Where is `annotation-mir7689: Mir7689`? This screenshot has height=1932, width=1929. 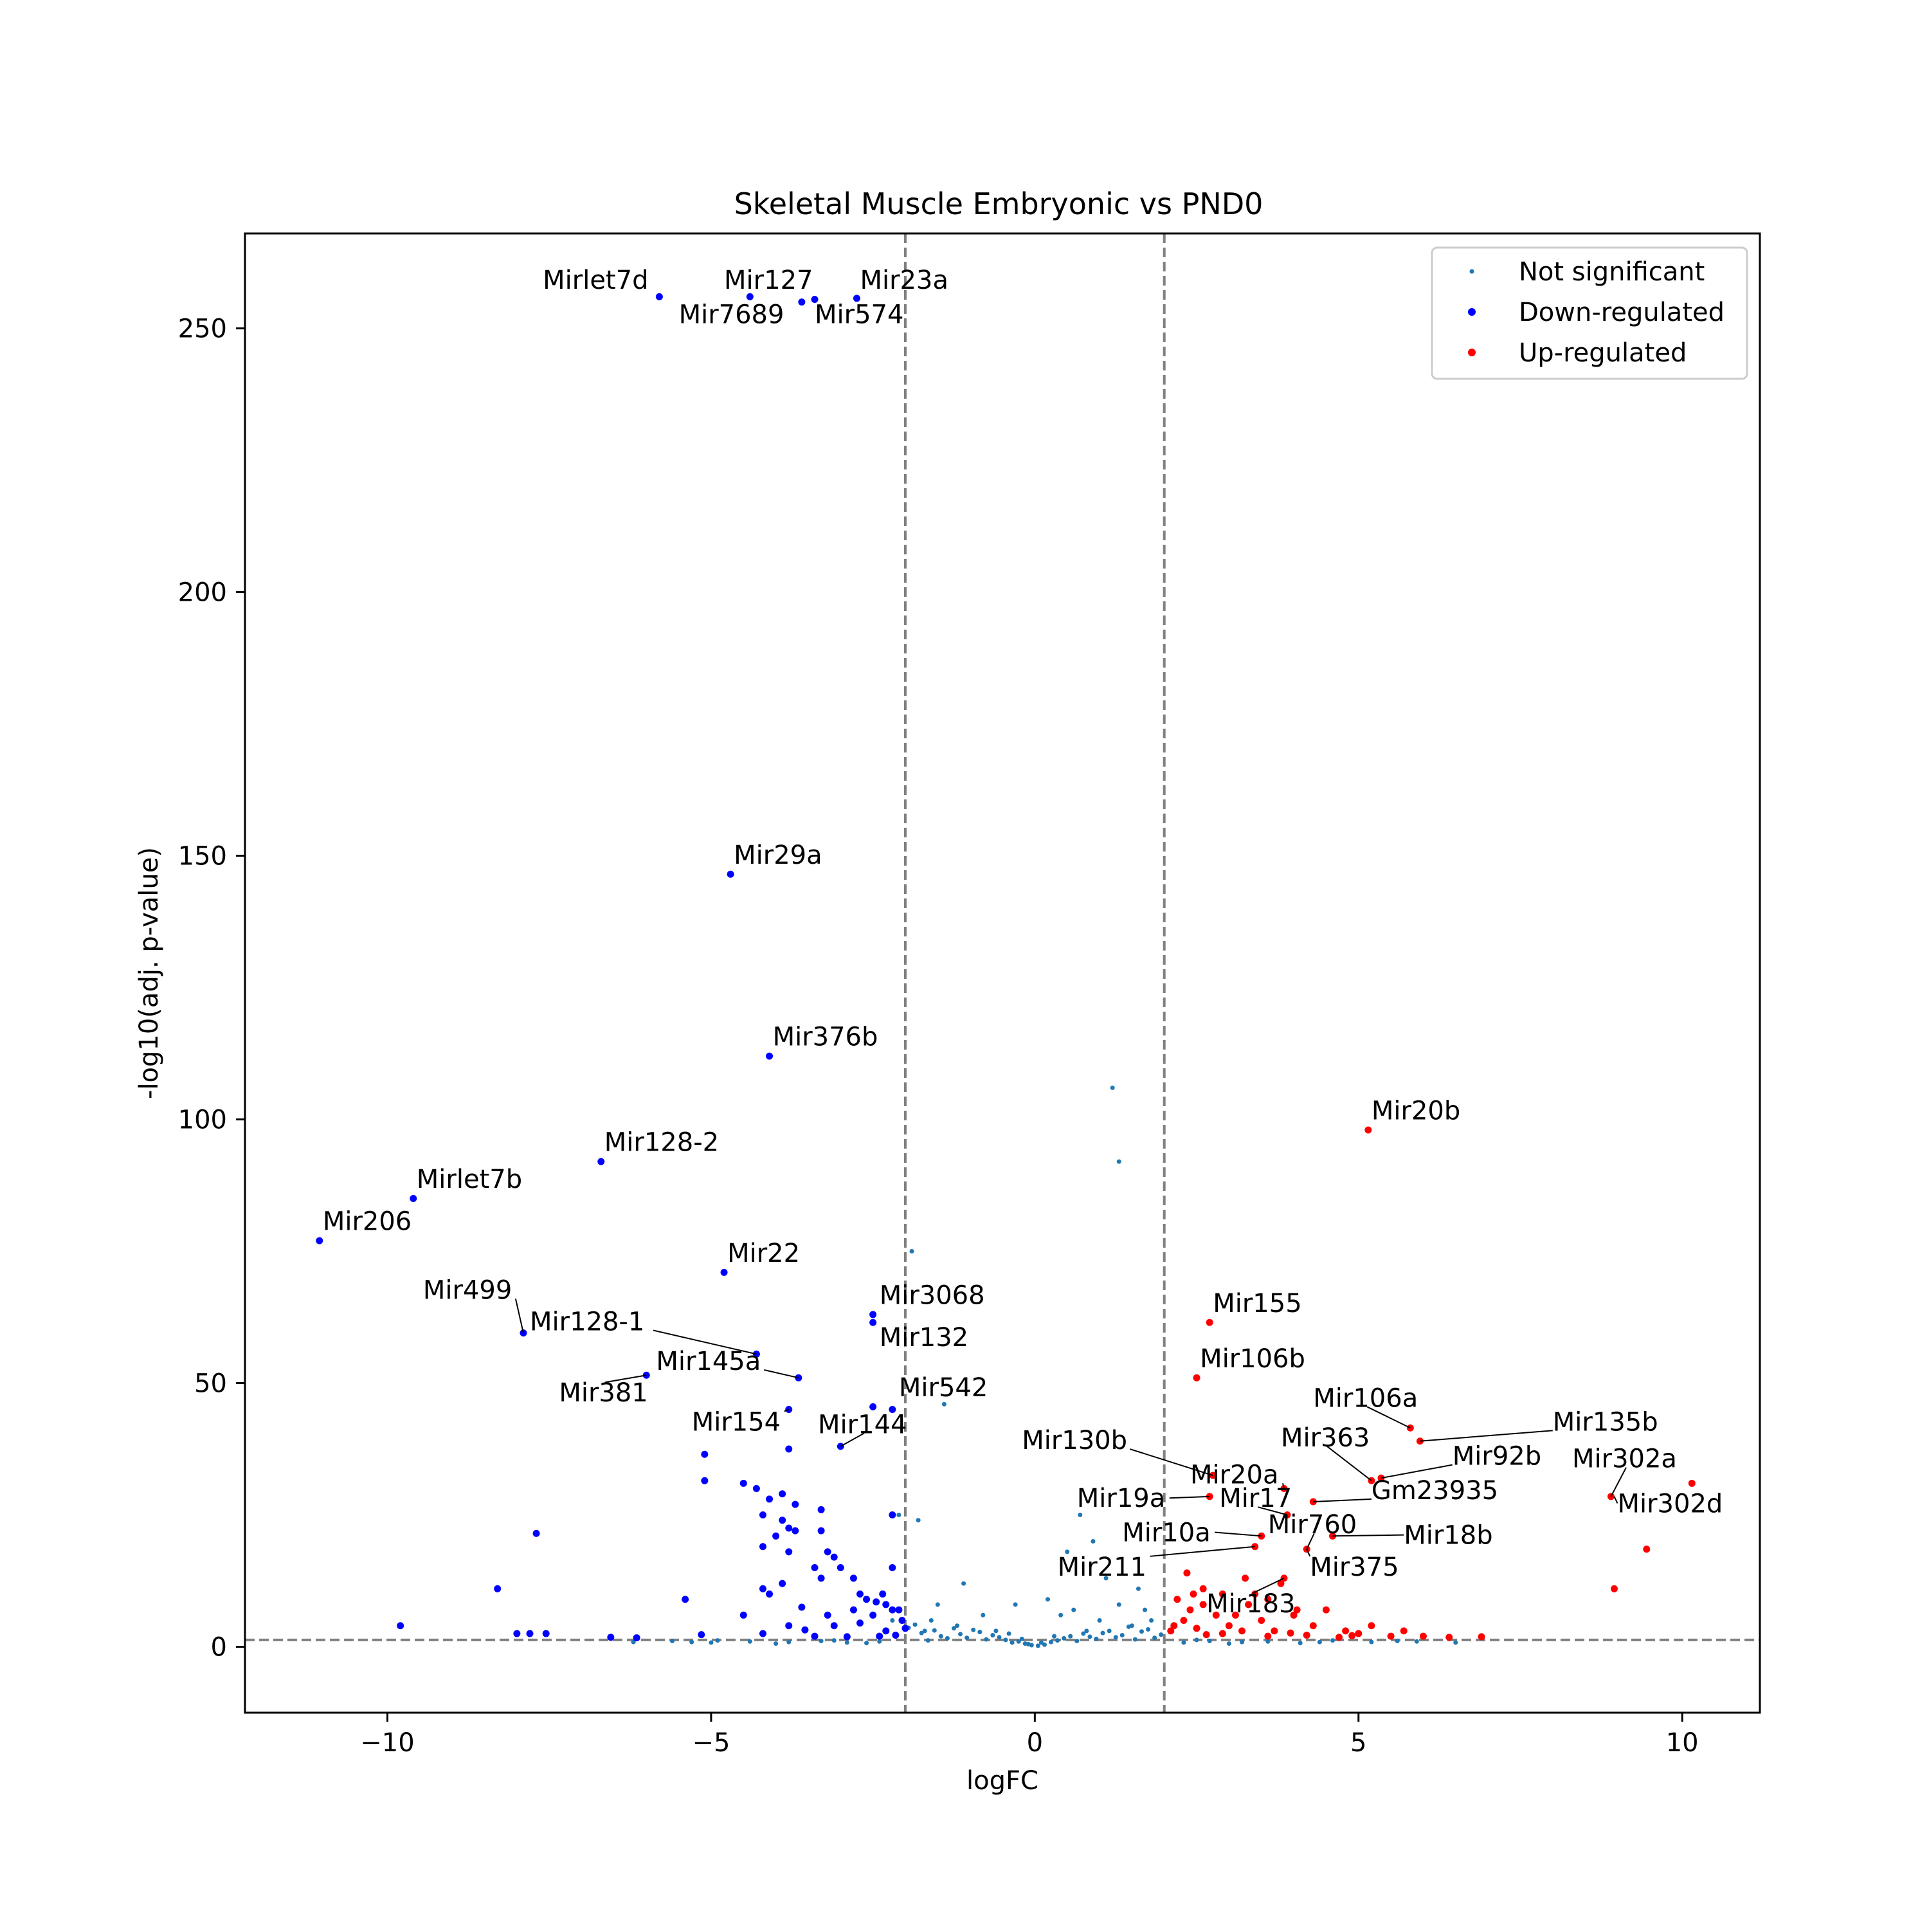 annotation-mir7689: Mir7689 is located at coordinates (731, 314).